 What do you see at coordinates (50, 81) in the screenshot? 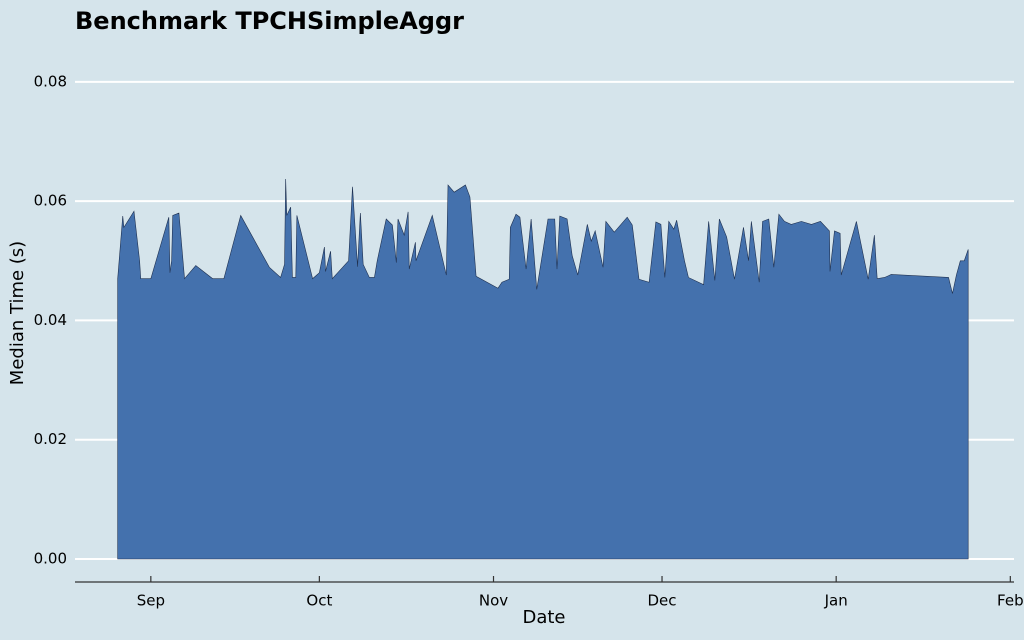
I see `y-tick-label: 0.08` at bounding box center [50, 81].